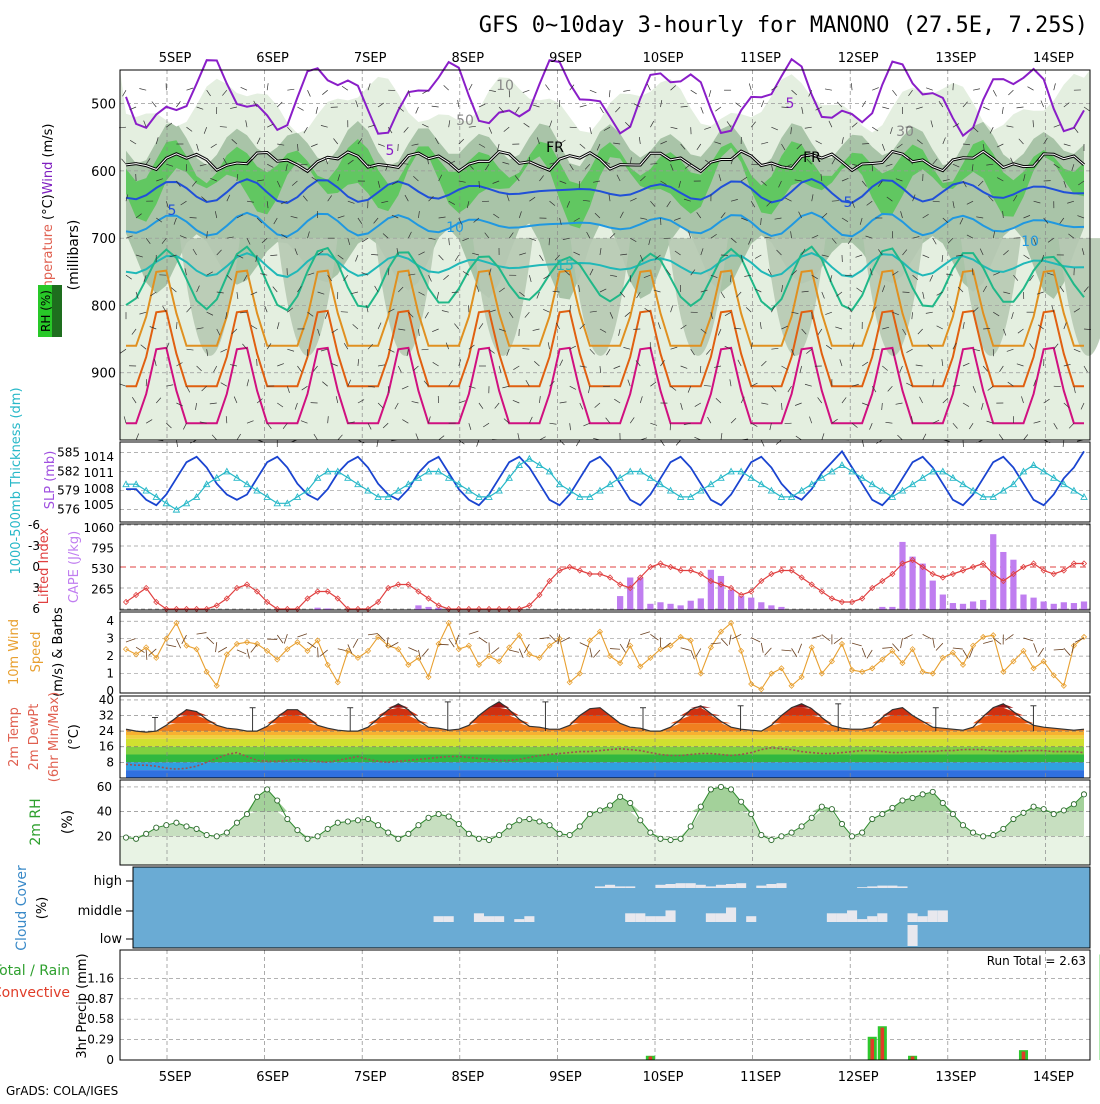 The height and width of the screenshot is (1104, 1100). I want to click on slp-ytick: 1011, so click(98, 473).